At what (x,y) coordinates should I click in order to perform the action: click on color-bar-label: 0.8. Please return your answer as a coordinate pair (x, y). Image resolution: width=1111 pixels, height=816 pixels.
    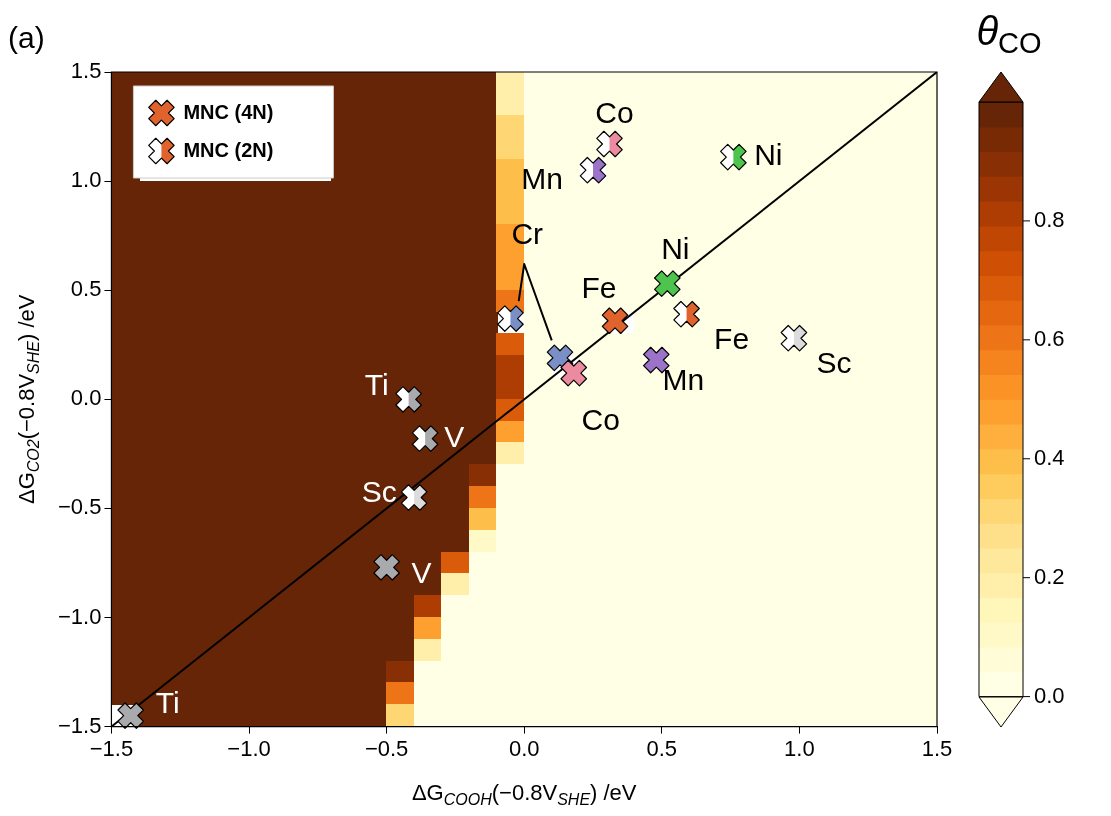
    Looking at the image, I should click on (1049, 219).